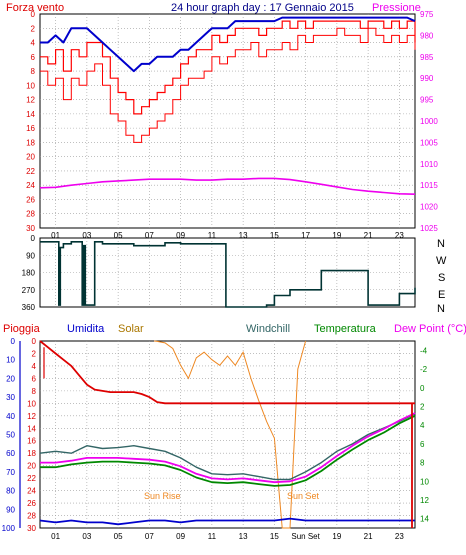 The image size is (466, 555). What do you see at coordinates (427, 100) in the screenshot?
I see `pressure-tick-label: 995` at bounding box center [427, 100].